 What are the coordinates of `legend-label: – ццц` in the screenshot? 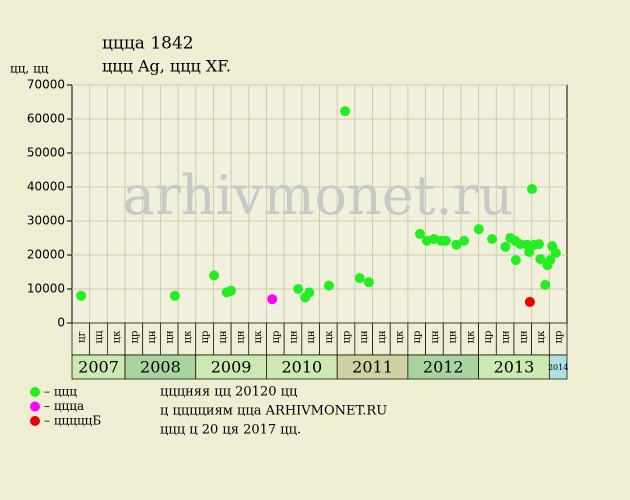 It's located at (60, 392).